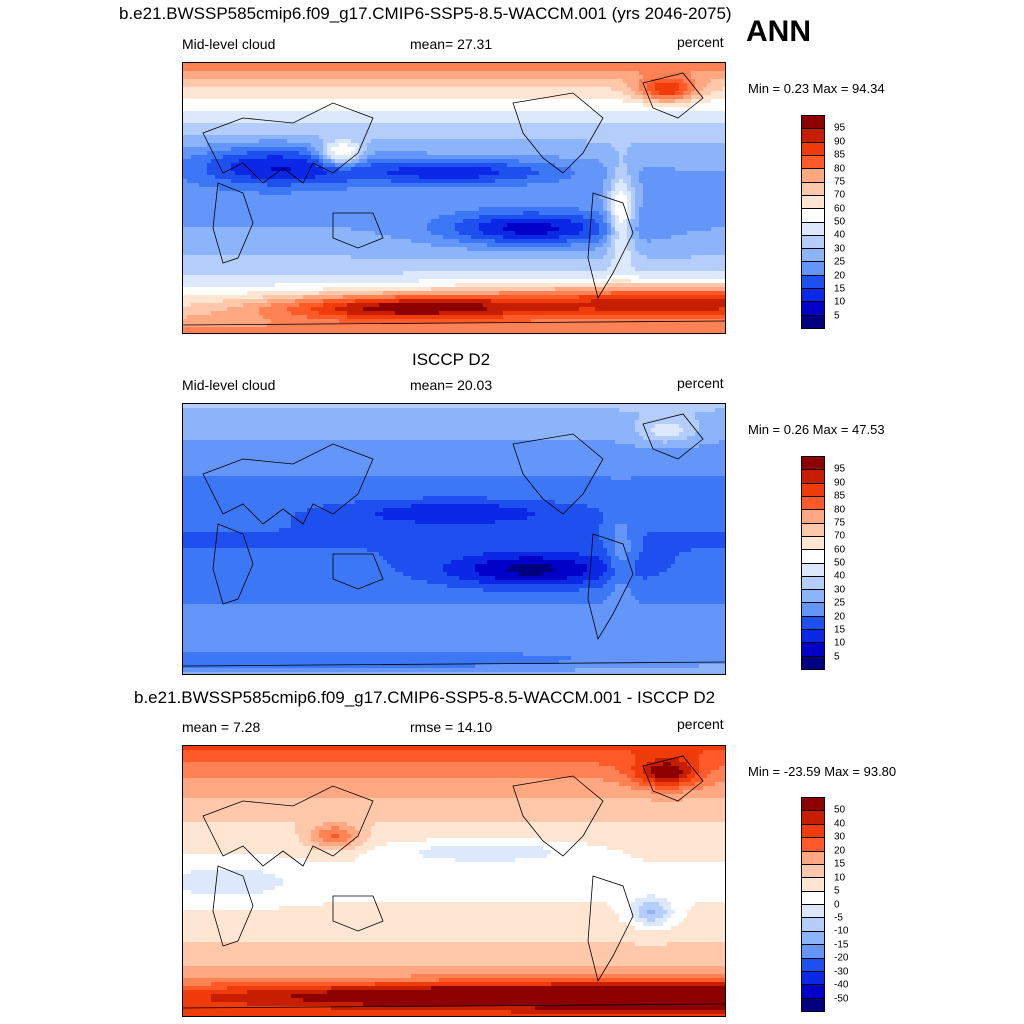 The width and height of the screenshot is (1024, 1024). I want to click on panel-3-units-label: percent, so click(700, 724).